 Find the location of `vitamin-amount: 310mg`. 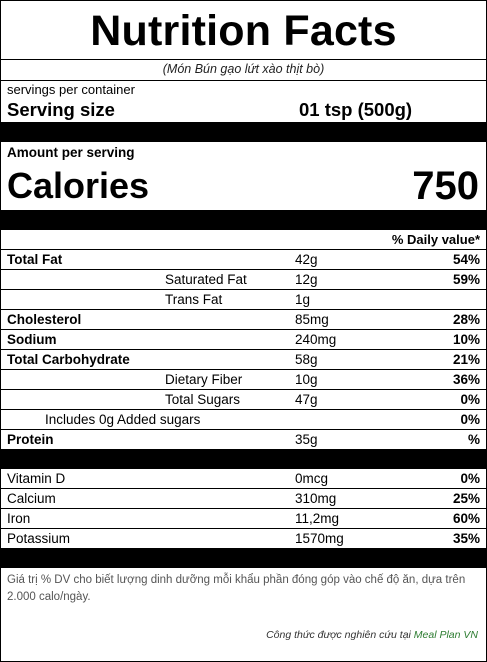

vitamin-amount: 310mg is located at coordinates (316, 498).